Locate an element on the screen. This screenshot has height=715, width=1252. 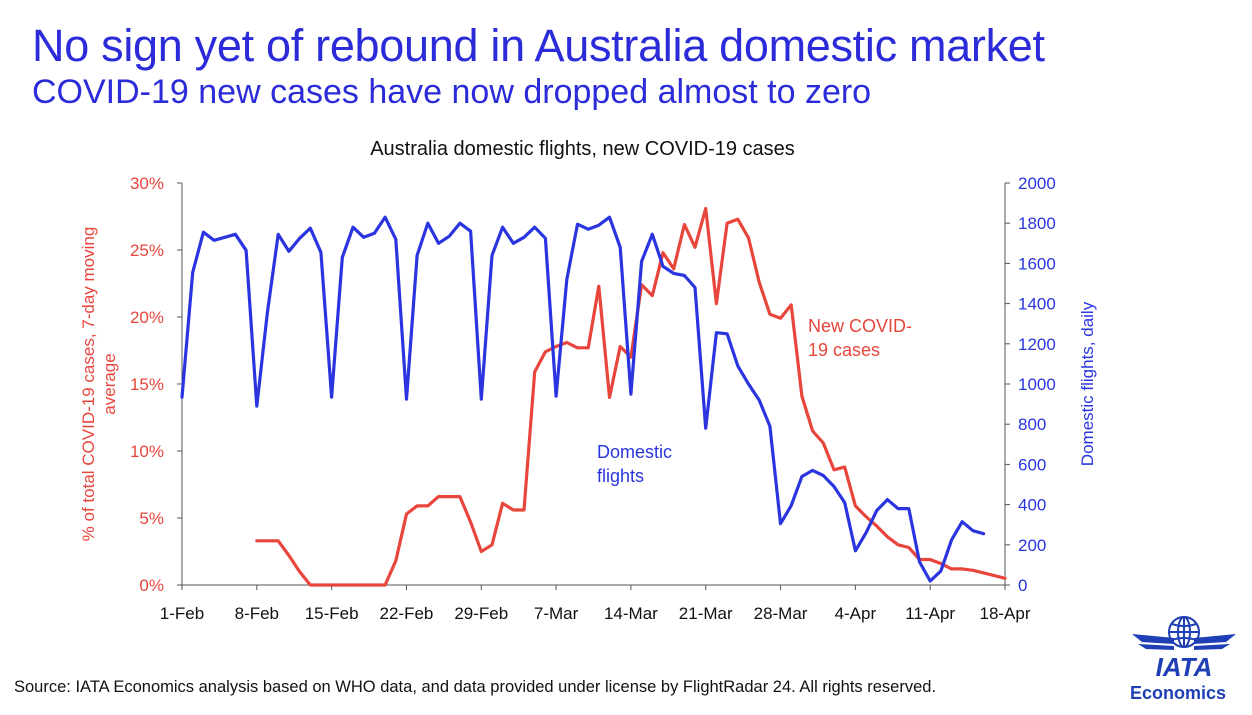
logo-text: IATA is located at coordinates (1184, 667).